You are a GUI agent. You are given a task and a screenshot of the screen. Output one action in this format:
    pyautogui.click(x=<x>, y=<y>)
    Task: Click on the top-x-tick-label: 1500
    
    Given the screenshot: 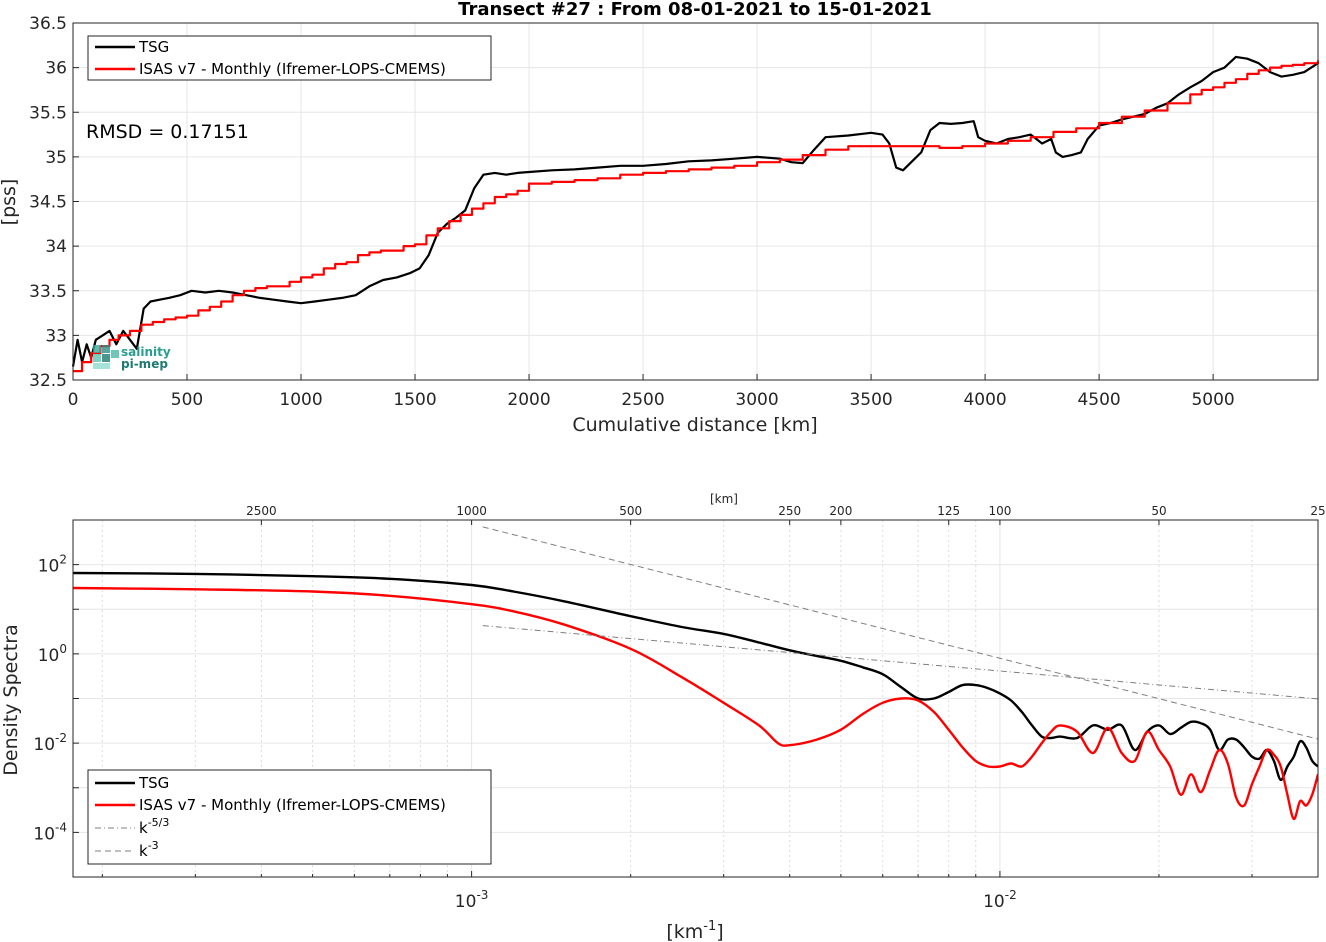 What is the action you would take?
    pyautogui.click(x=414, y=400)
    